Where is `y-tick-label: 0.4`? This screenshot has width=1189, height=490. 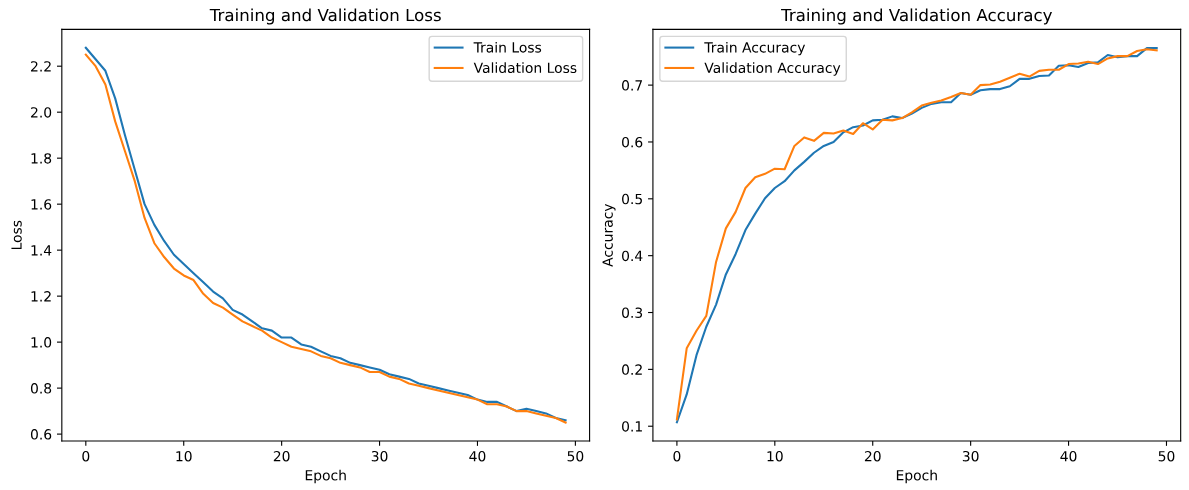 y-tick-label: 0.4 is located at coordinates (632, 256).